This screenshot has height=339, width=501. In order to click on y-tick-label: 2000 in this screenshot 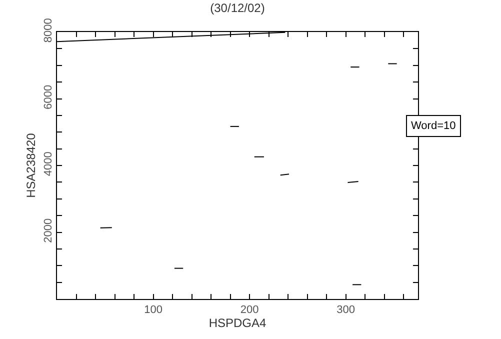, I will do `click(48, 230)`.